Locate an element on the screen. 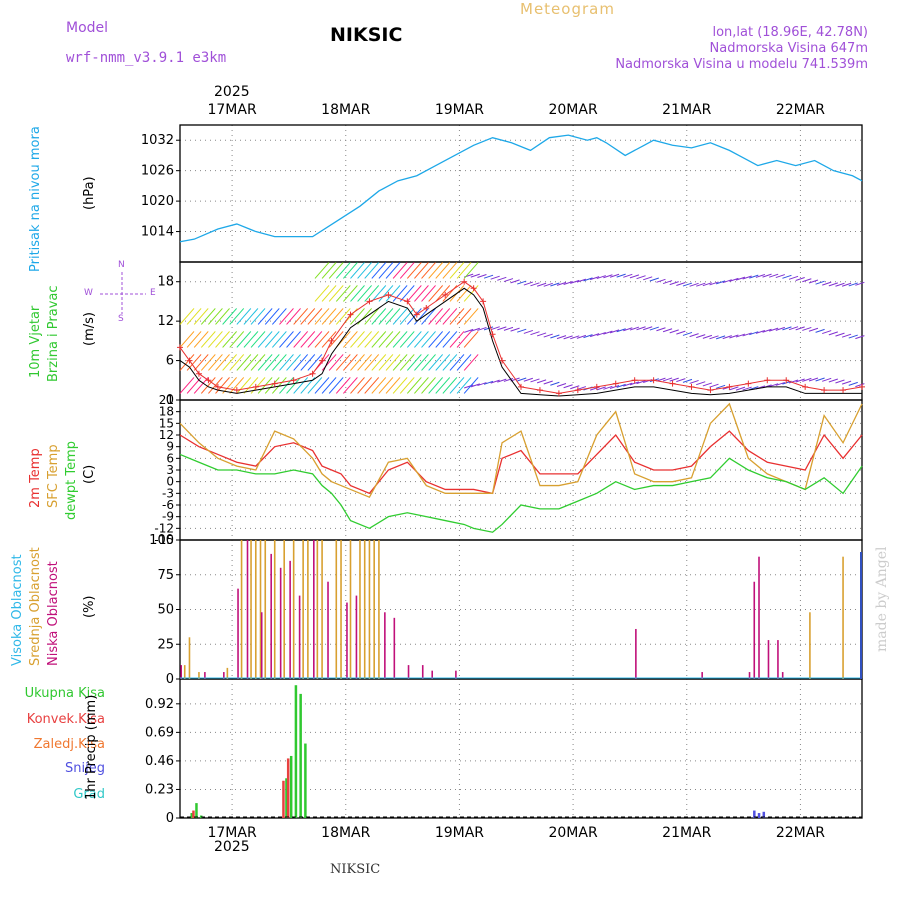 This screenshot has width=900, height=900. wind-gust-line is located at coordinates (521, 337).